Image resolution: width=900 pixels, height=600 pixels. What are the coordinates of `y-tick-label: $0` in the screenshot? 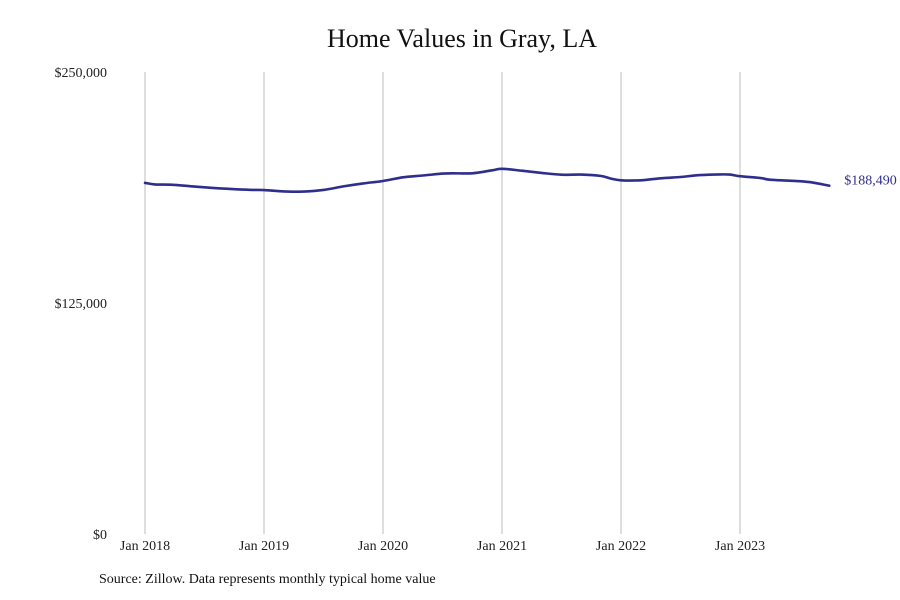 It's located at (100, 535).